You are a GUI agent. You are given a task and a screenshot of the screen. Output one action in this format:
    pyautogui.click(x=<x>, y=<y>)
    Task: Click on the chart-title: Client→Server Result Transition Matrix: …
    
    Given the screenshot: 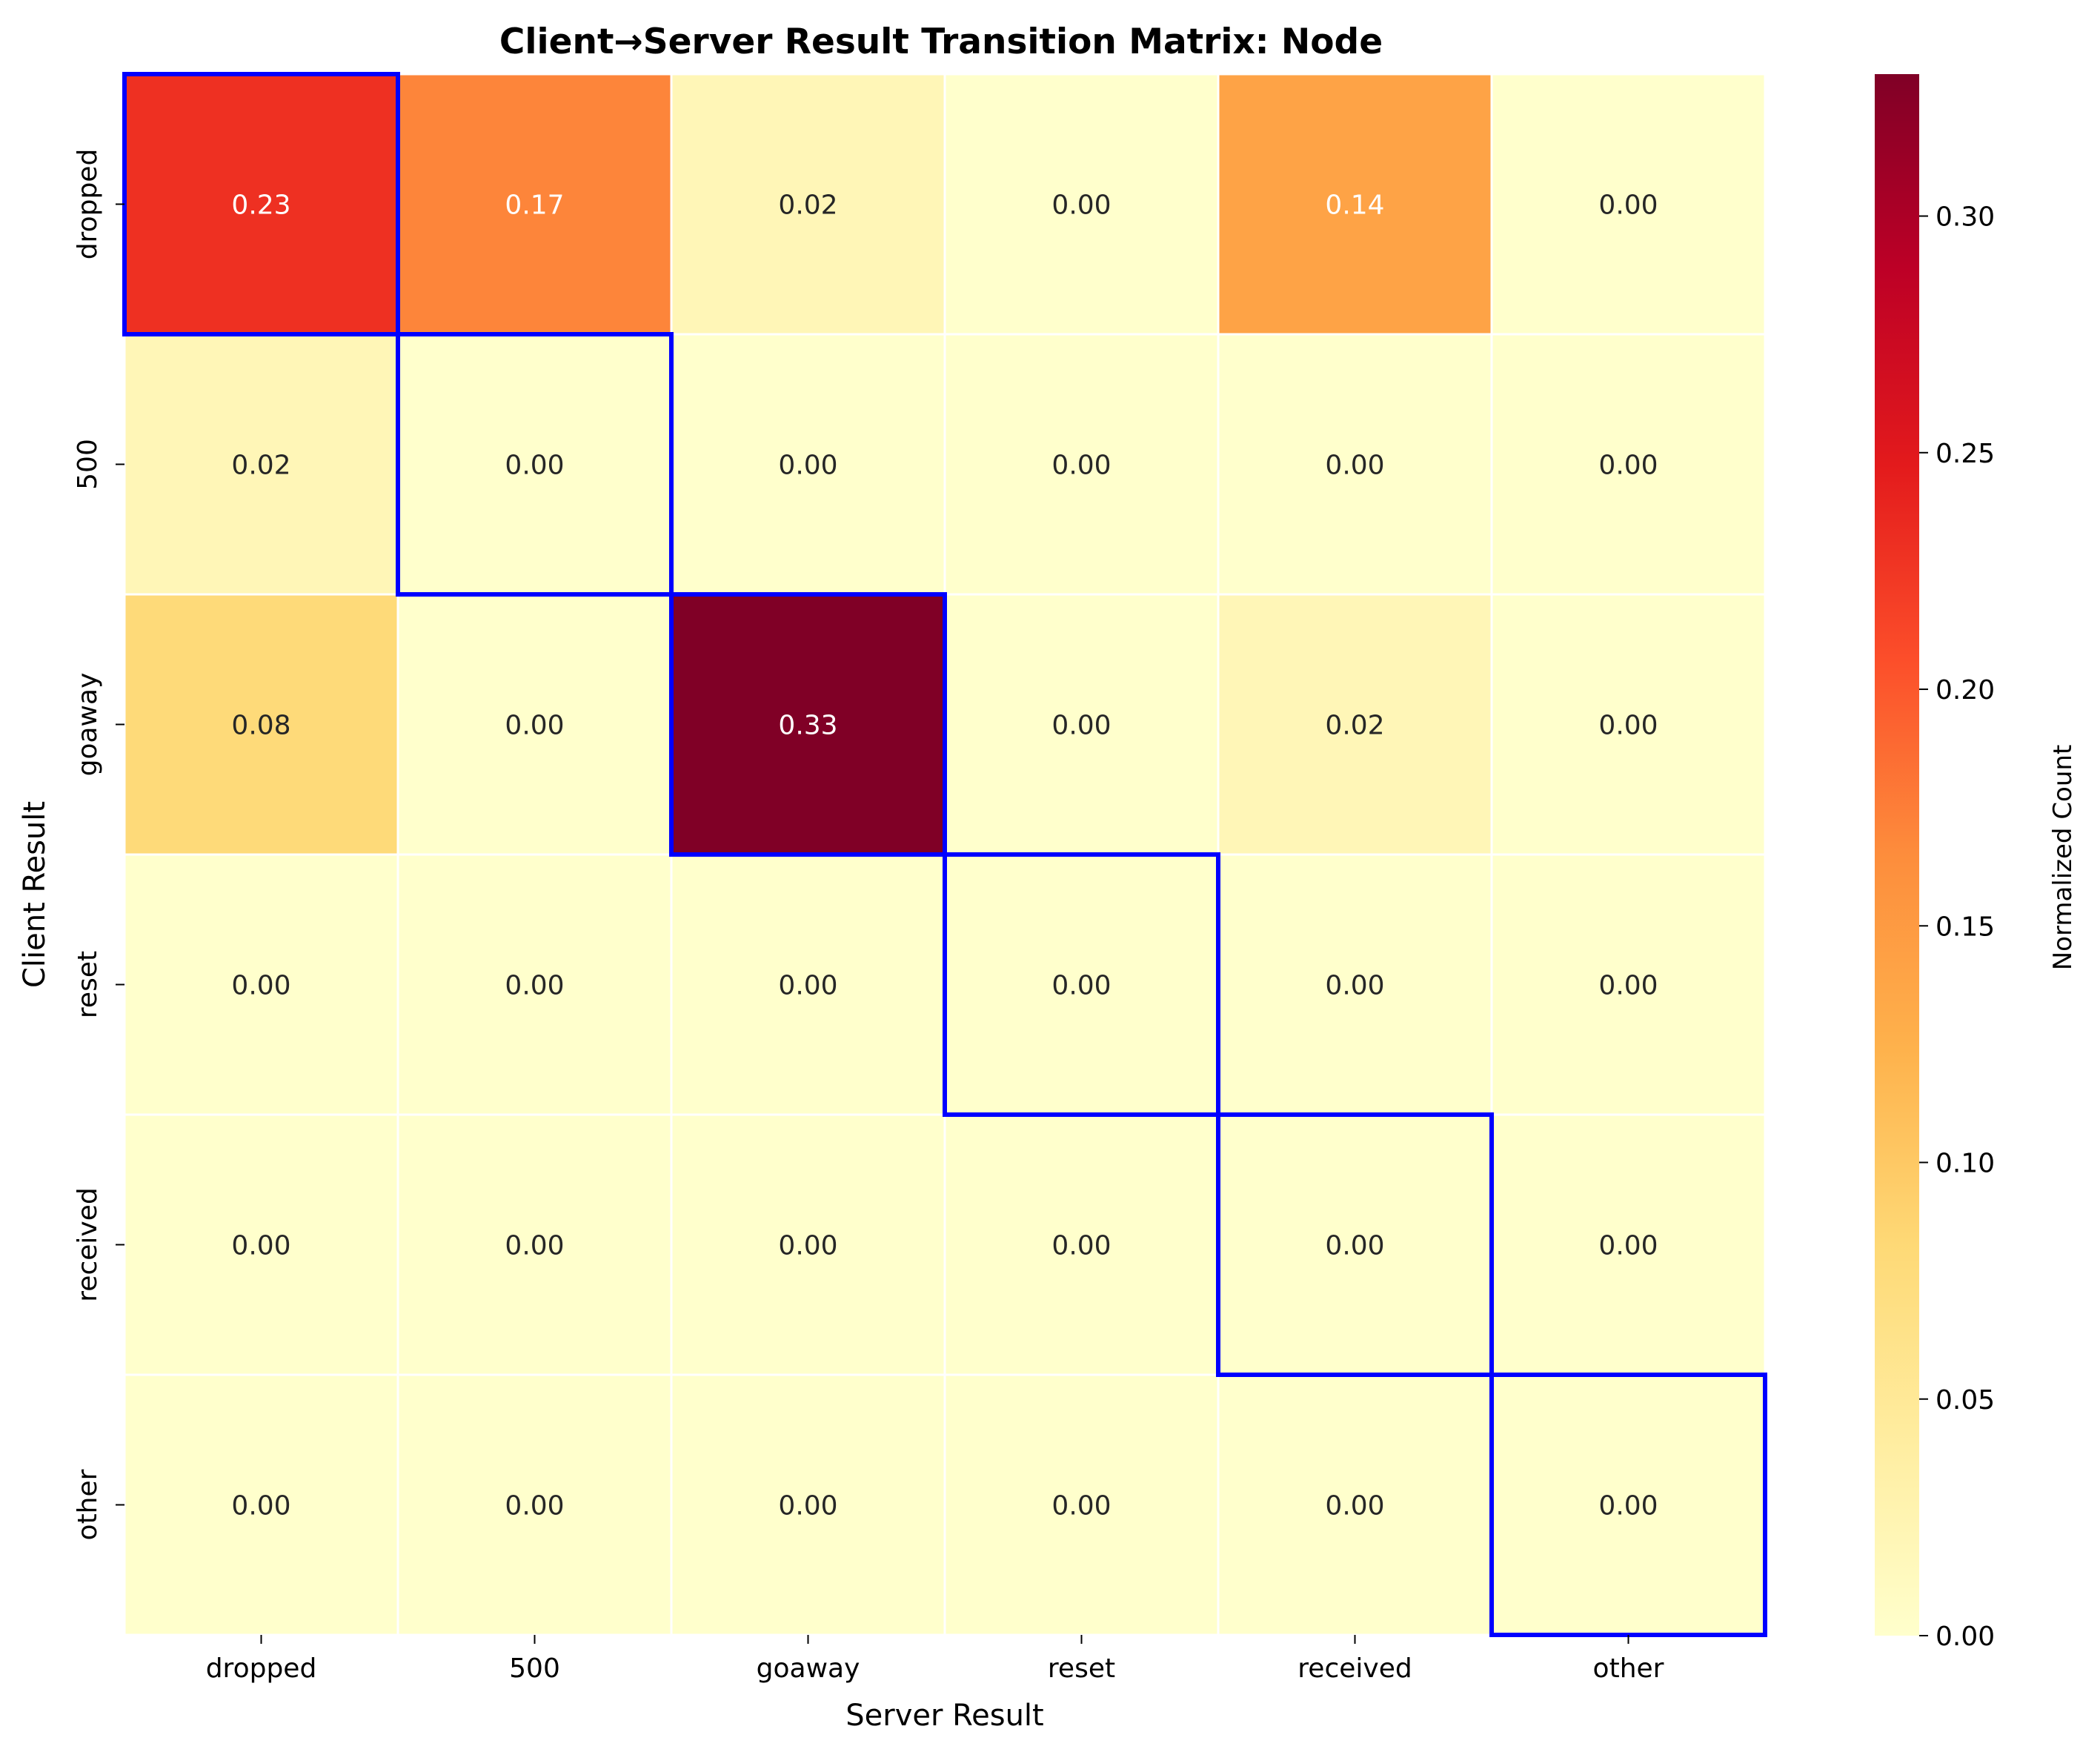 What is the action you would take?
    pyautogui.click(x=941, y=41)
    